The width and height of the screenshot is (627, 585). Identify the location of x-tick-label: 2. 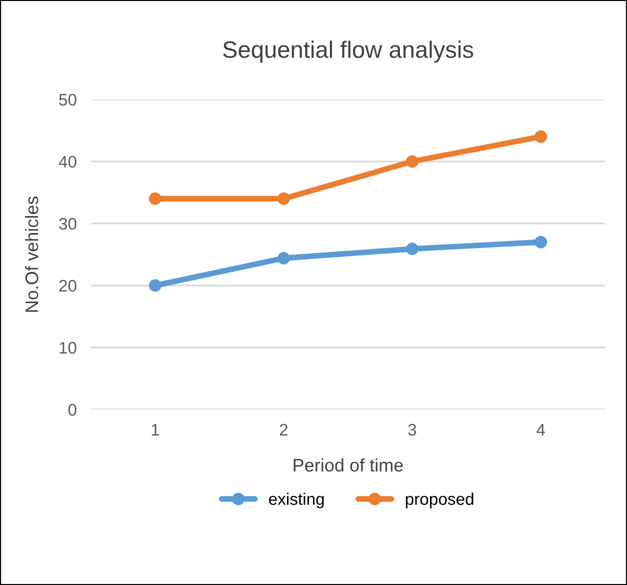
(284, 430).